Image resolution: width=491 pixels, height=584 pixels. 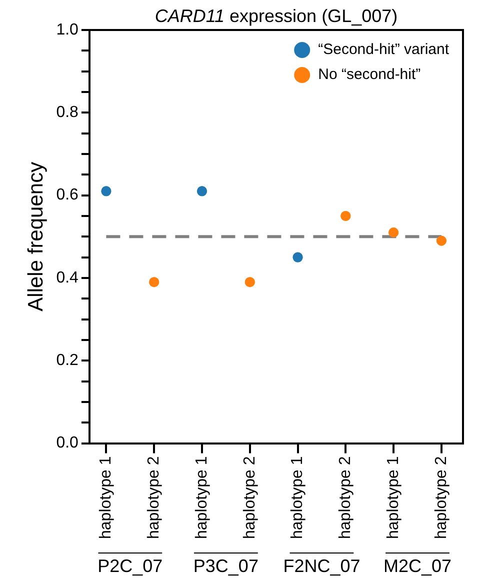 I want to click on text: M2C_07, so click(x=417, y=566).